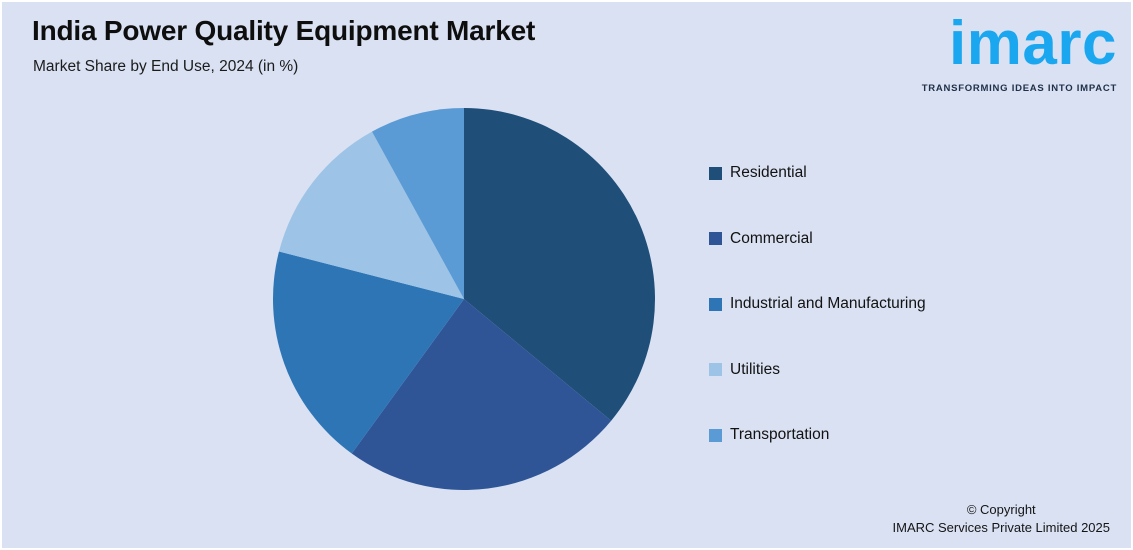 This screenshot has height=550, width=1133. Describe the element at coordinates (559, 264) in the screenshot. I see `pie-slice-residential` at that location.